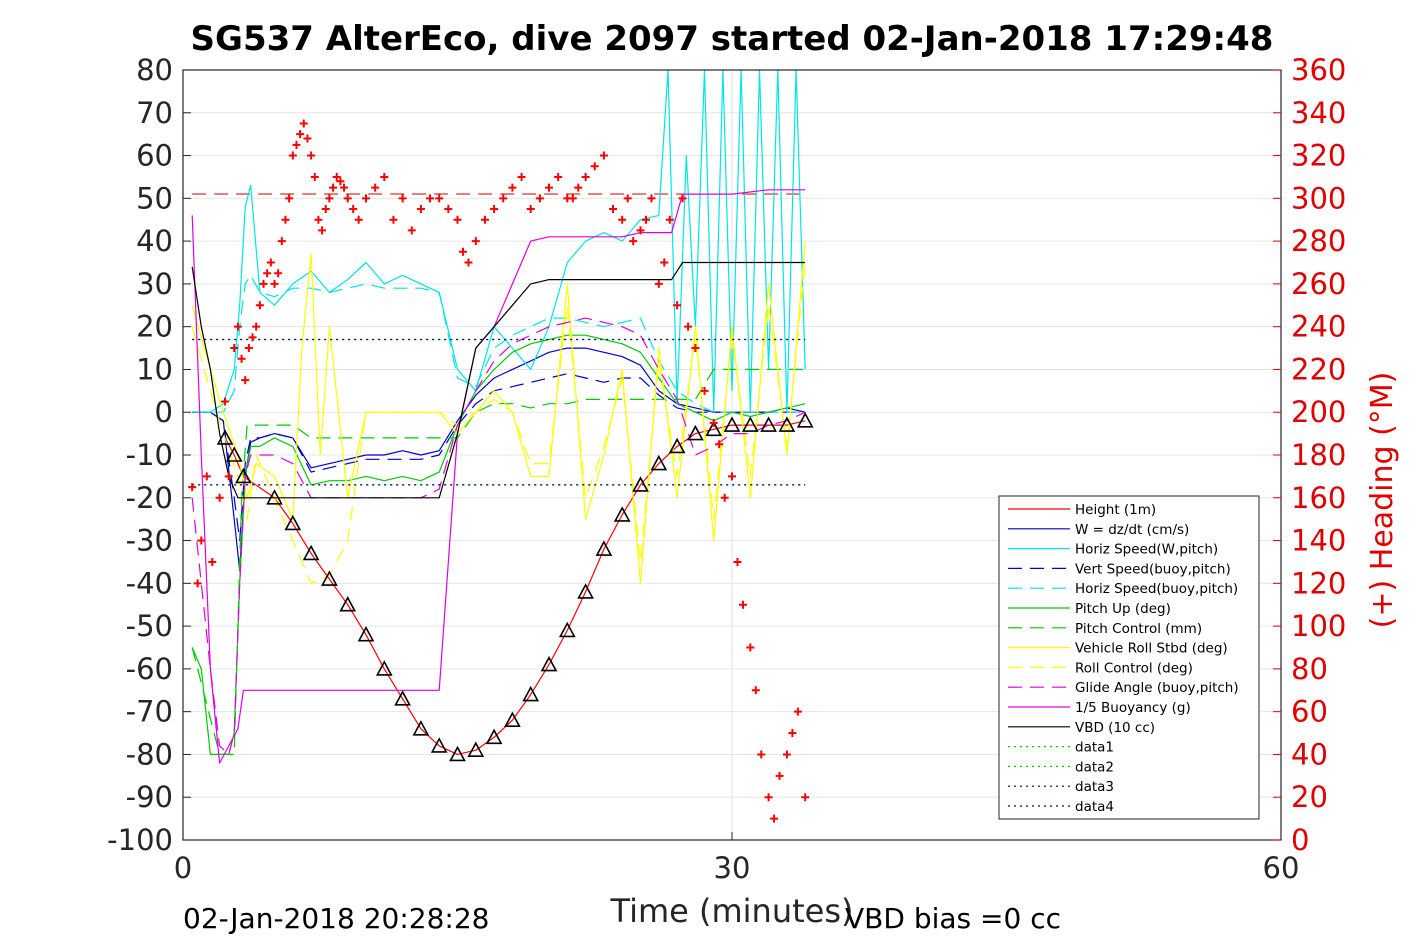 The image size is (1417, 945). Describe the element at coordinates (1318, 498) in the screenshot. I see `right-tick-label: 160` at that location.